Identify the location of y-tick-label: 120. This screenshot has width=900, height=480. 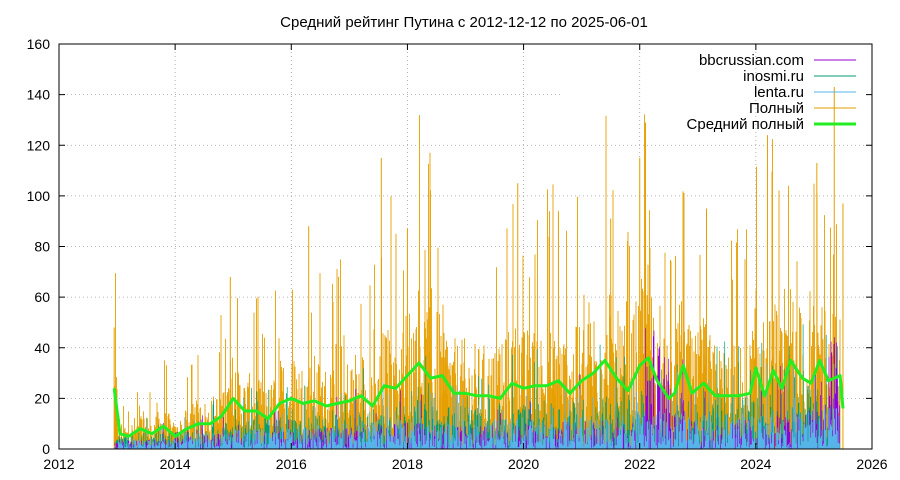
(39, 145).